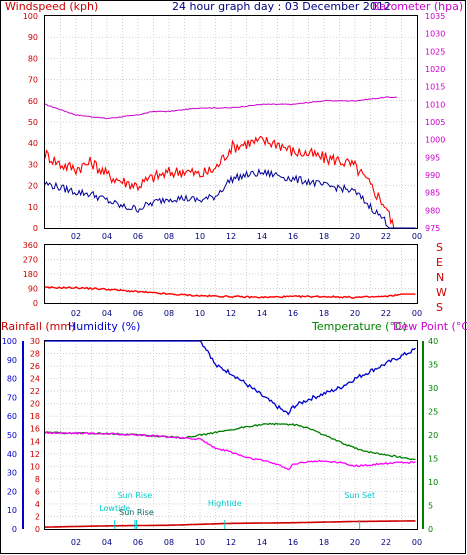  Describe the element at coordinates (30, 245) in the screenshot. I see `direction-tick-label: 360` at that location.